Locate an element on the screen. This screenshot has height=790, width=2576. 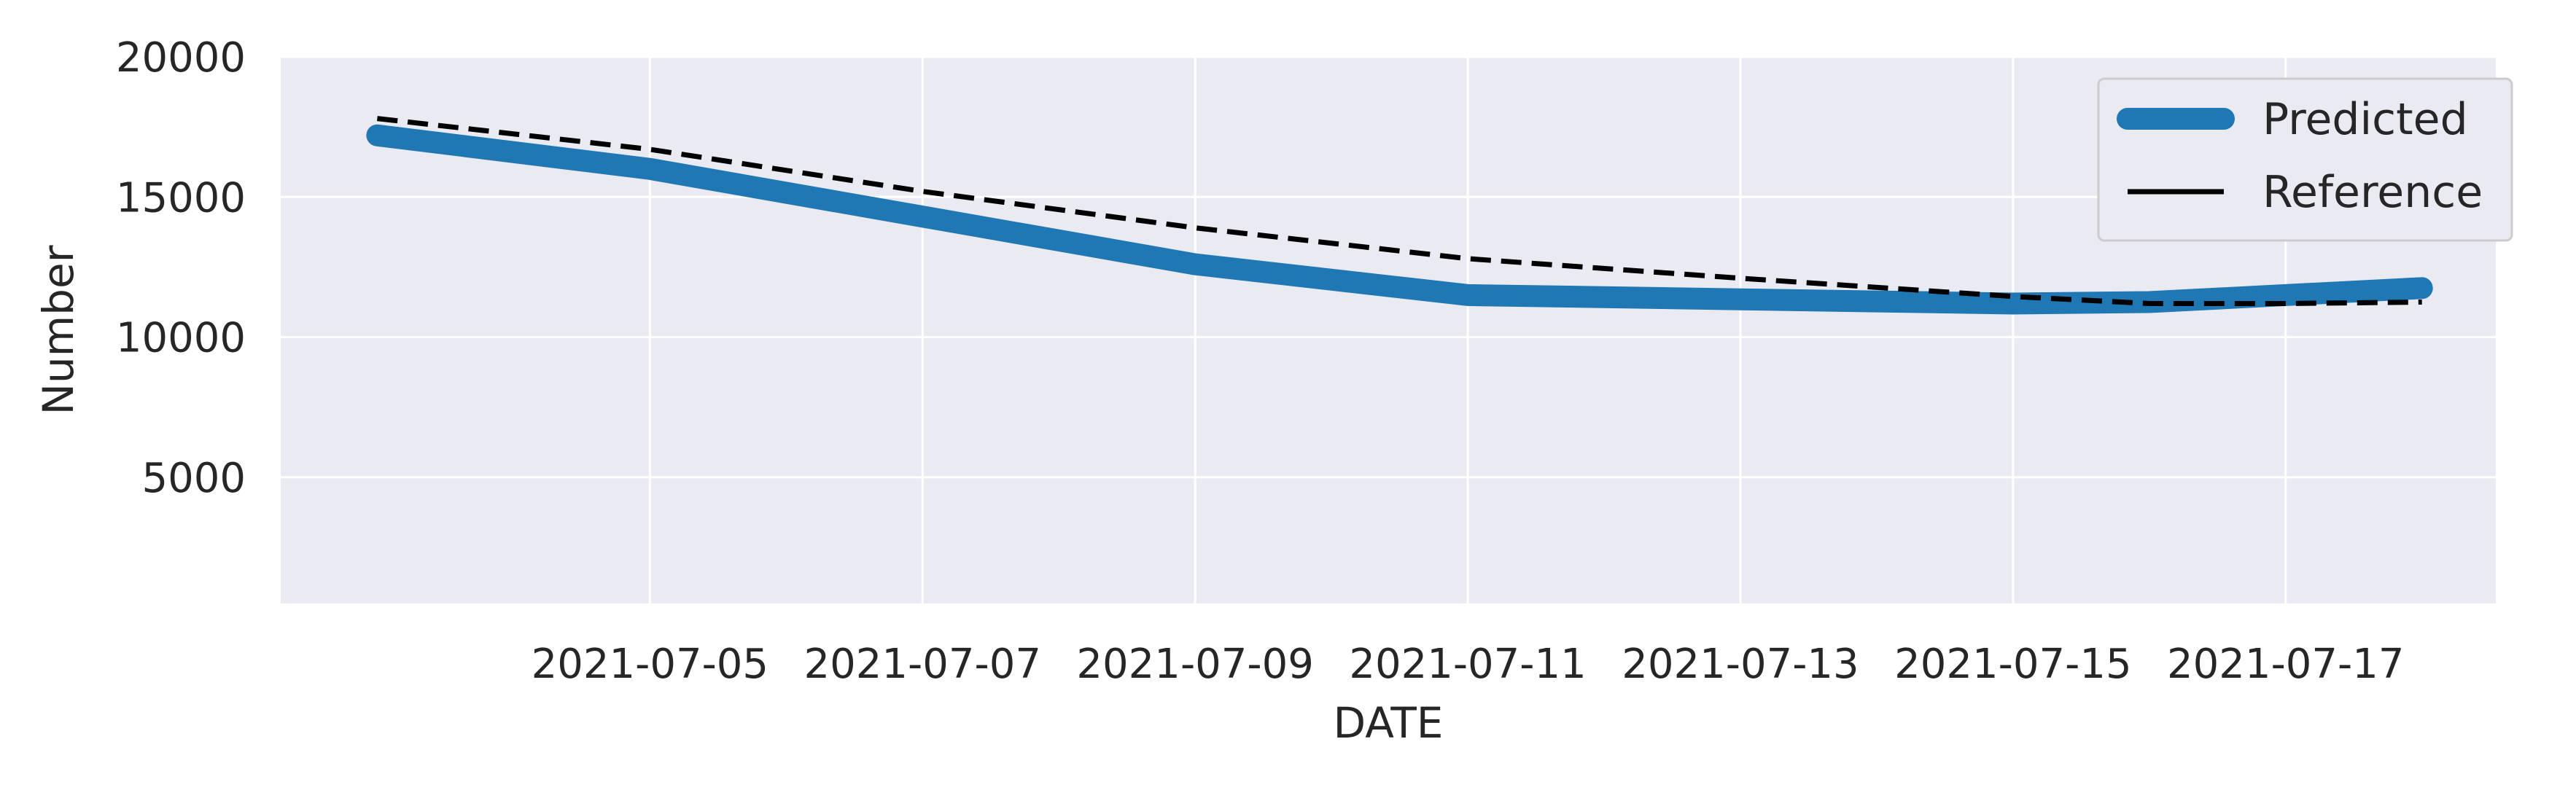
y-tick-label: 5000 is located at coordinates (193, 478).